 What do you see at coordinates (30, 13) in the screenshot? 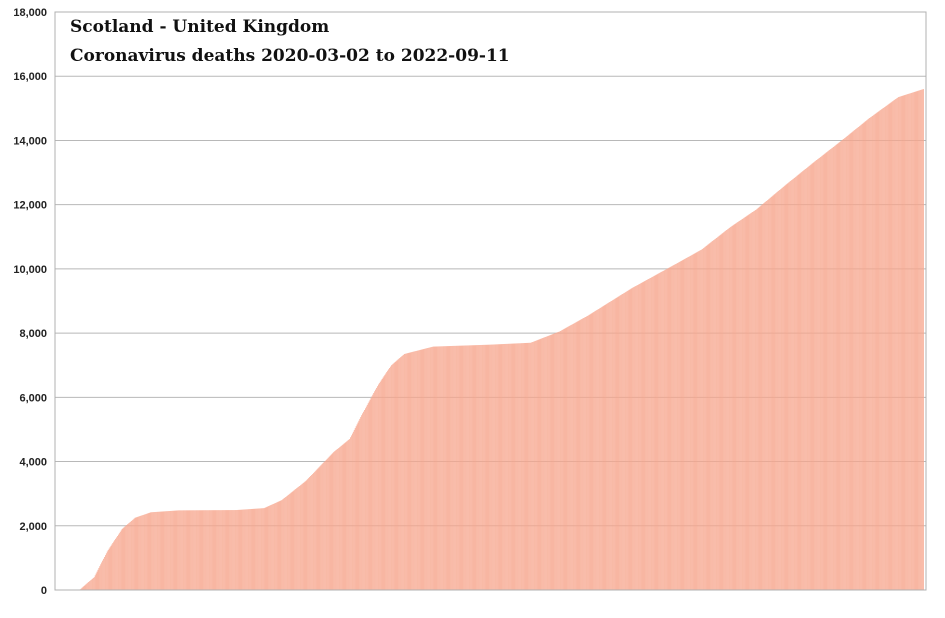
I see `y-tick-label: 18,000` at bounding box center [30, 13].